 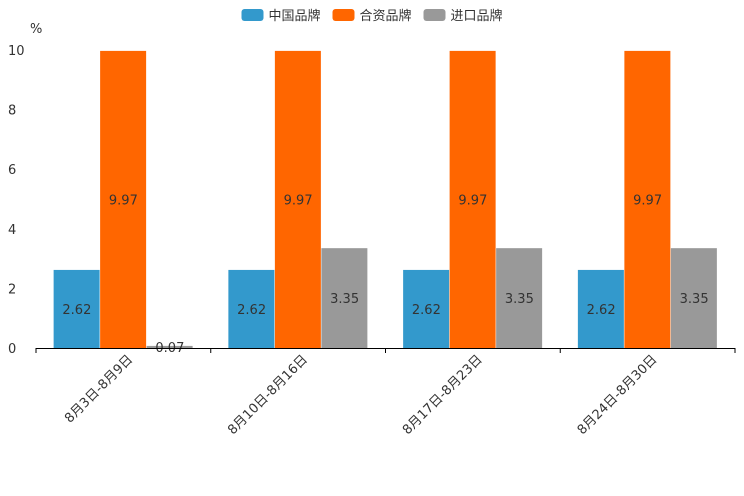 I want to click on y-tick-label: 8, so click(x=12, y=111).